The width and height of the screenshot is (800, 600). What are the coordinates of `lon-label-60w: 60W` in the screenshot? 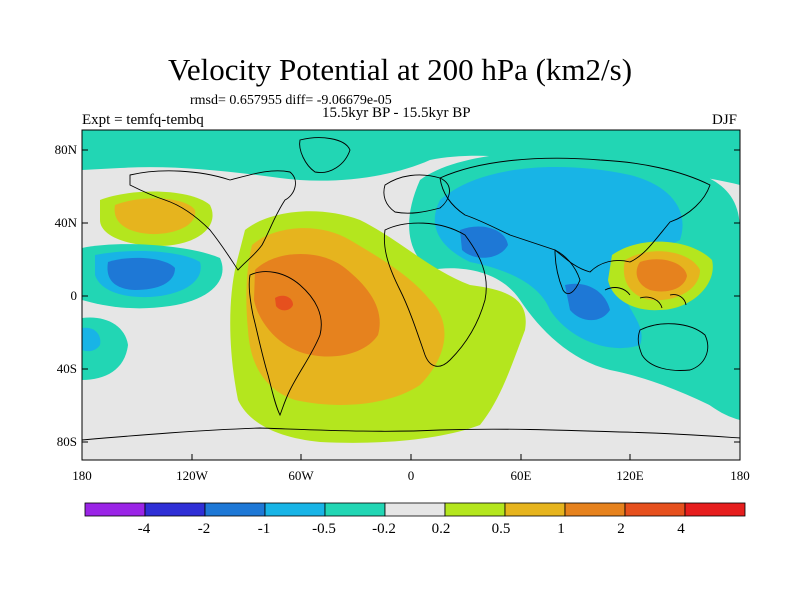 It's located at (301, 475).